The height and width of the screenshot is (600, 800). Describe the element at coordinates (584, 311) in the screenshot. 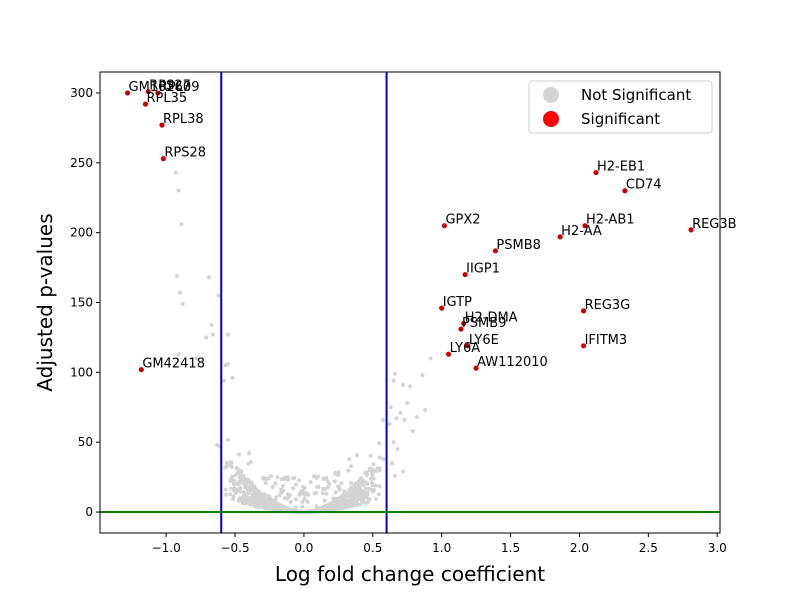

I see `significant-point-reg3g` at that location.